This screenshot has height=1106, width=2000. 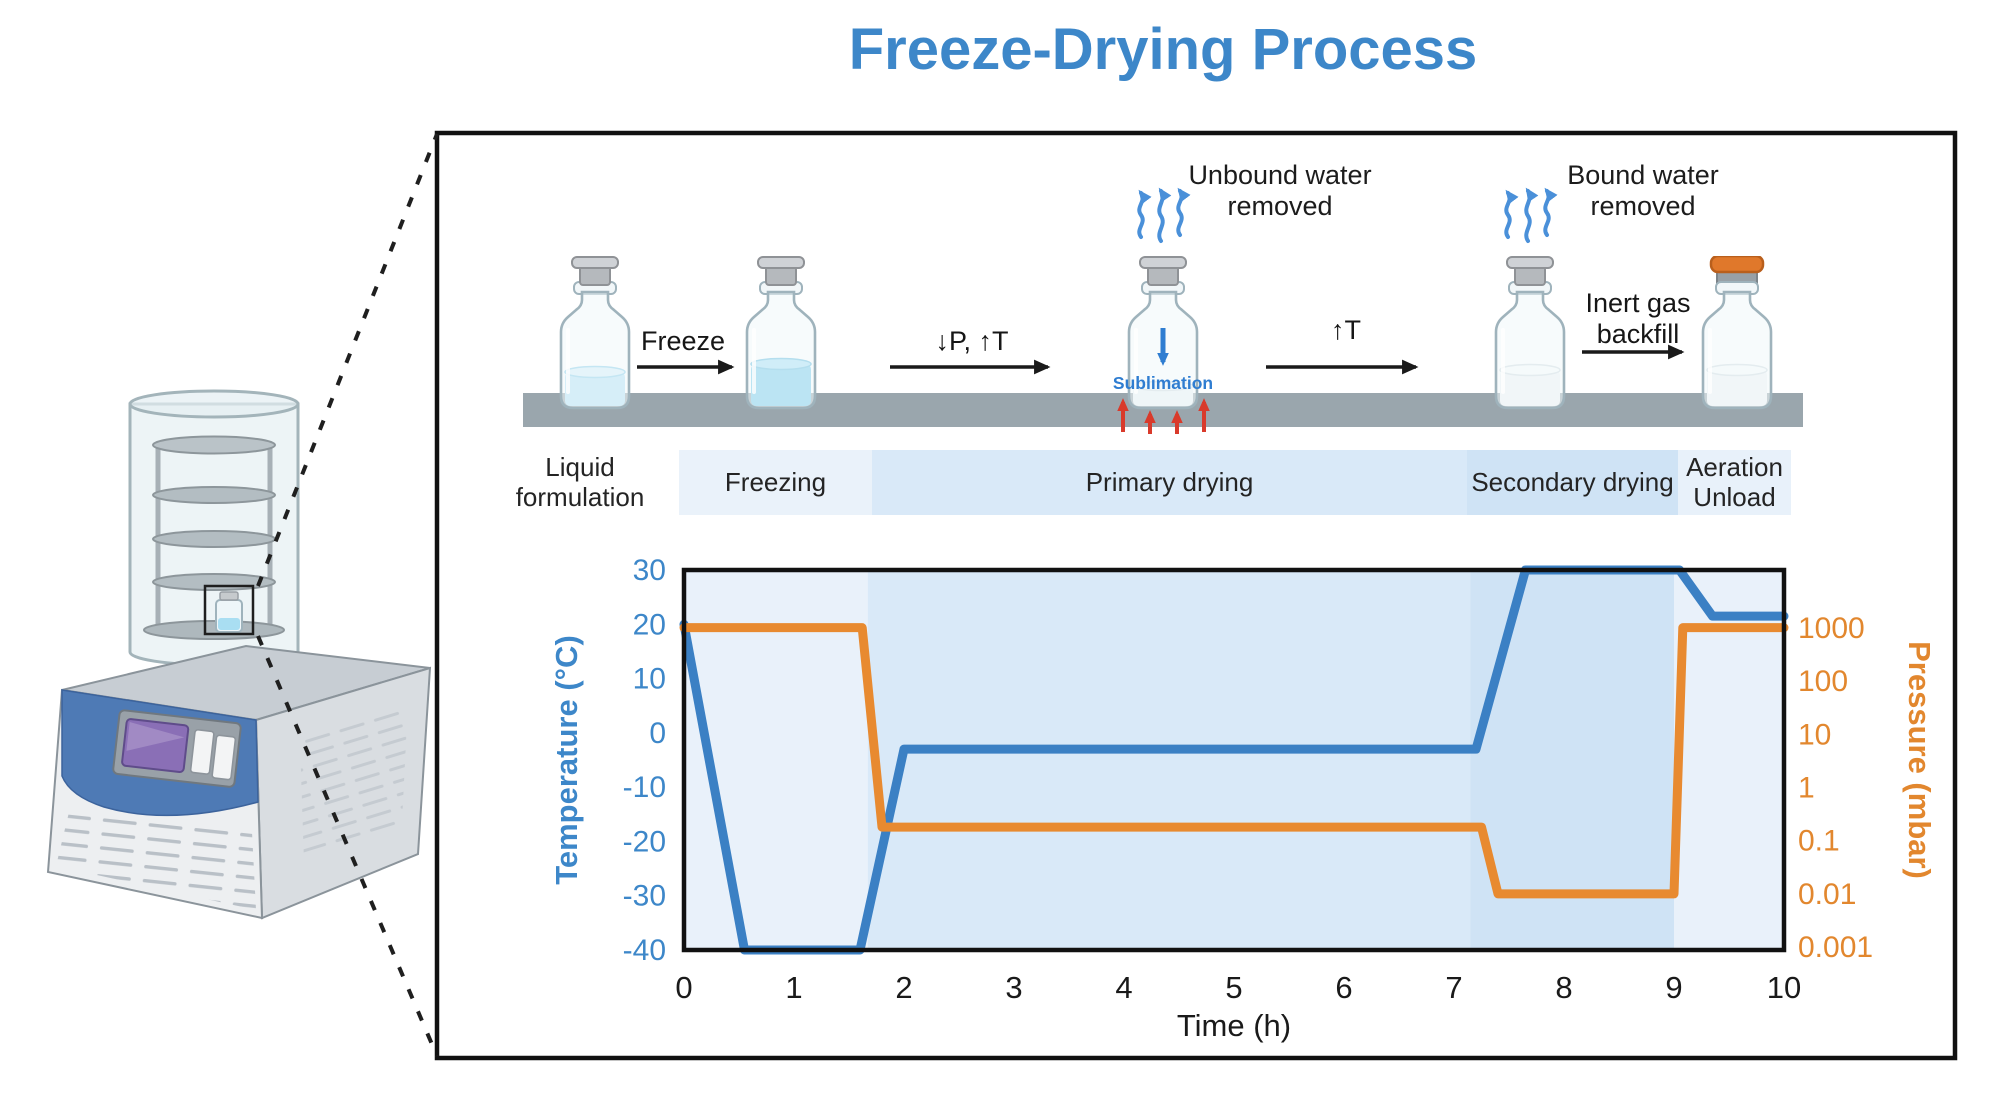 I want to click on temperature-axis-tick: 10, so click(x=649, y=679).